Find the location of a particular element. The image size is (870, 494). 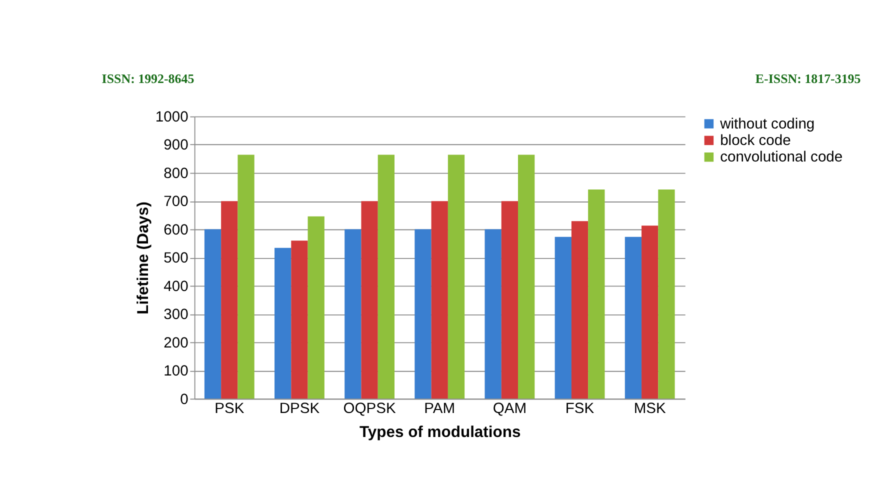

x-tick-label: QAM is located at coordinates (509, 409).